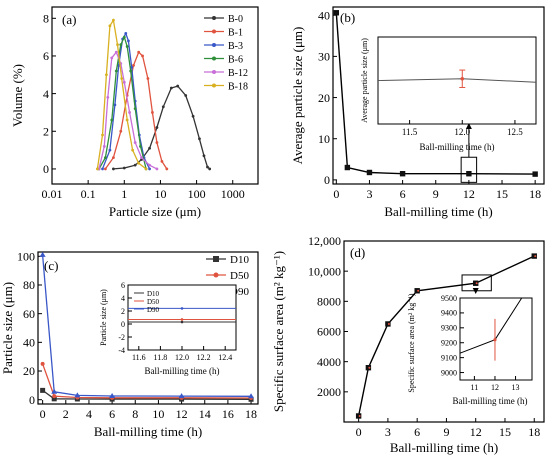 The image size is (550, 458). Describe the element at coordinates (297, 96) in the screenshot. I see `b-y-axis-title: Average particle size (μm)` at that location.